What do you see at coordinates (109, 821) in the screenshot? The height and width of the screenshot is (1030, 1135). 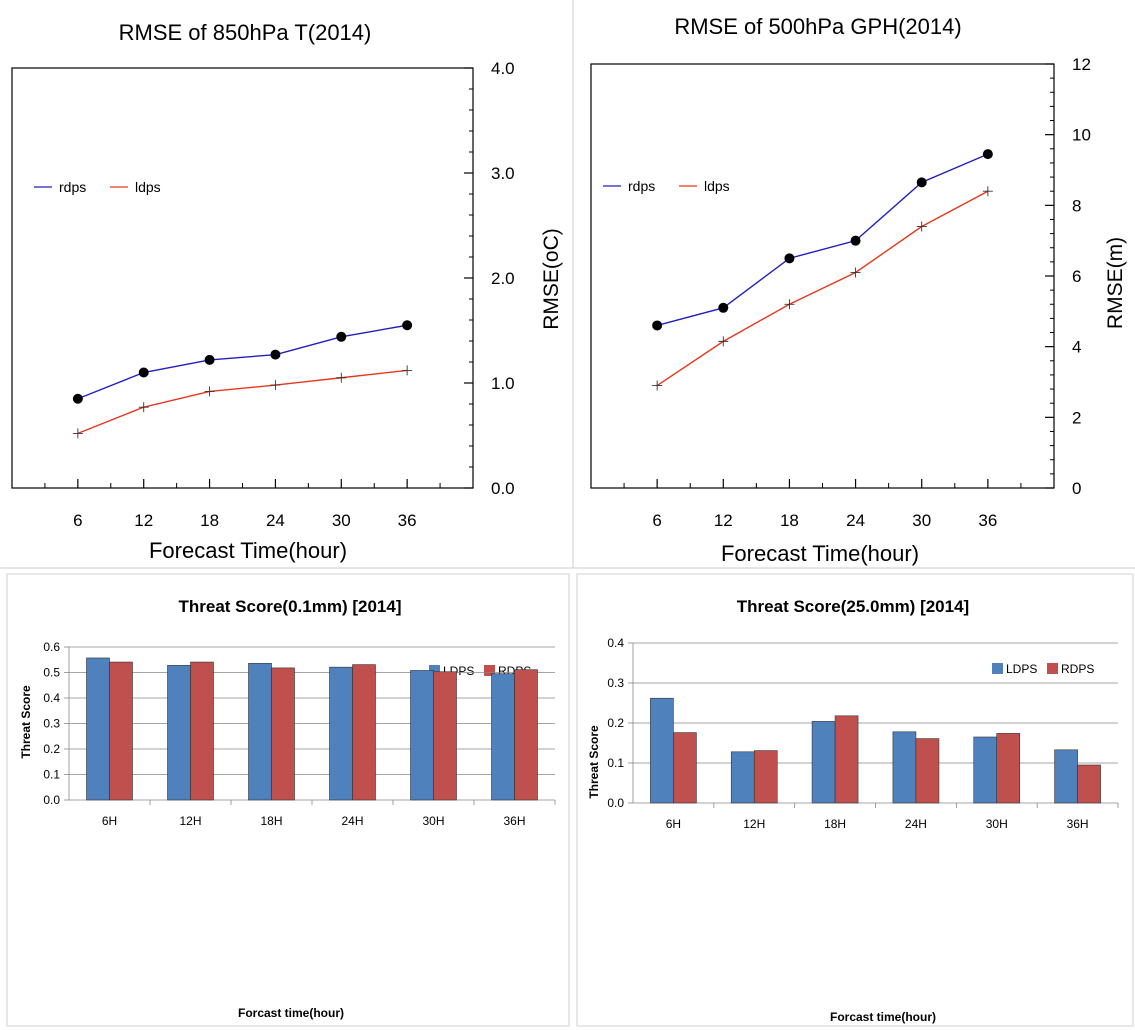 I see `x-tick-label: 6H` at bounding box center [109, 821].